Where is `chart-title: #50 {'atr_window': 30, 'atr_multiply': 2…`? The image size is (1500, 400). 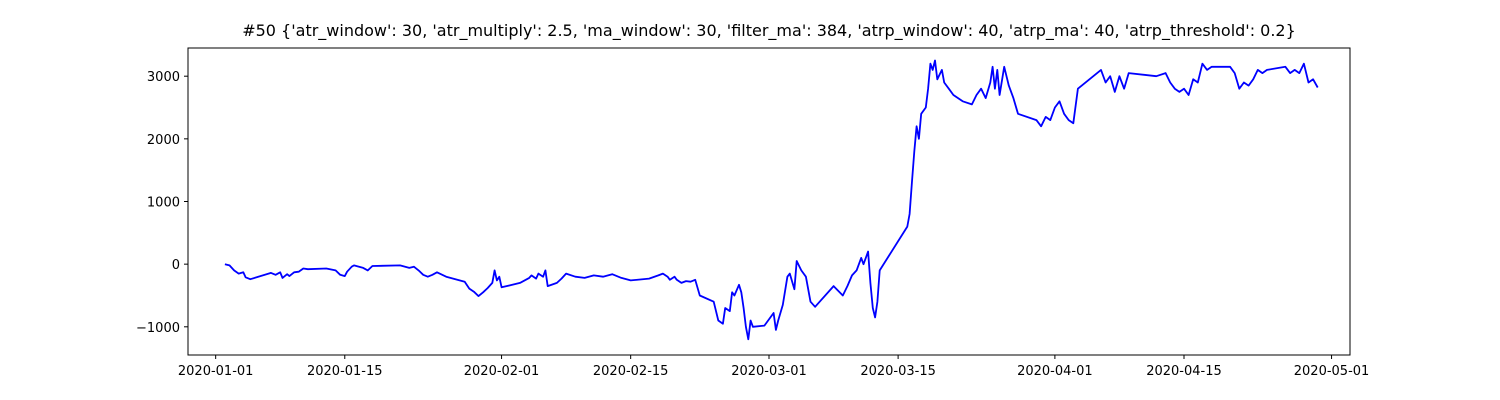 chart-title: #50 {'atr_window': 30, 'atr_multiply': 2… is located at coordinates (769, 30).